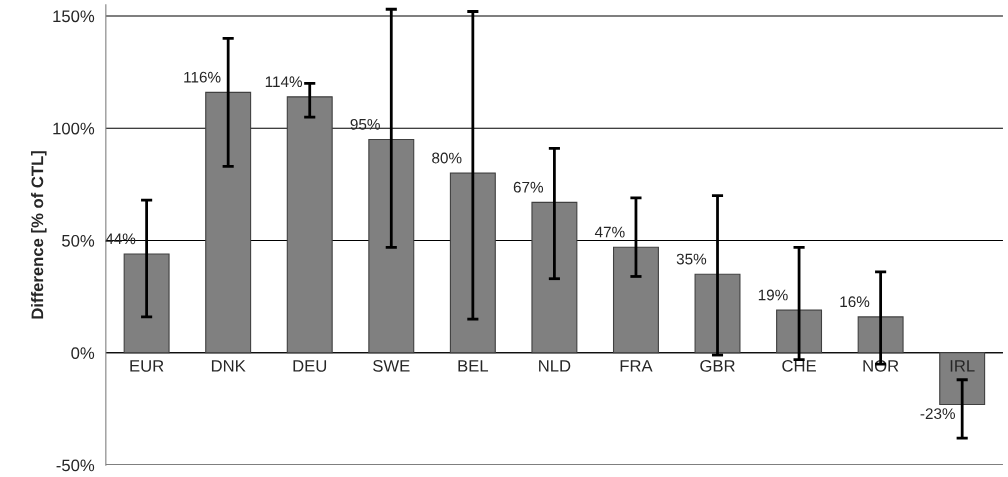 Image resolution: width=1008 pixels, height=477 pixels. I want to click on data-label: 19%, so click(773, 295).